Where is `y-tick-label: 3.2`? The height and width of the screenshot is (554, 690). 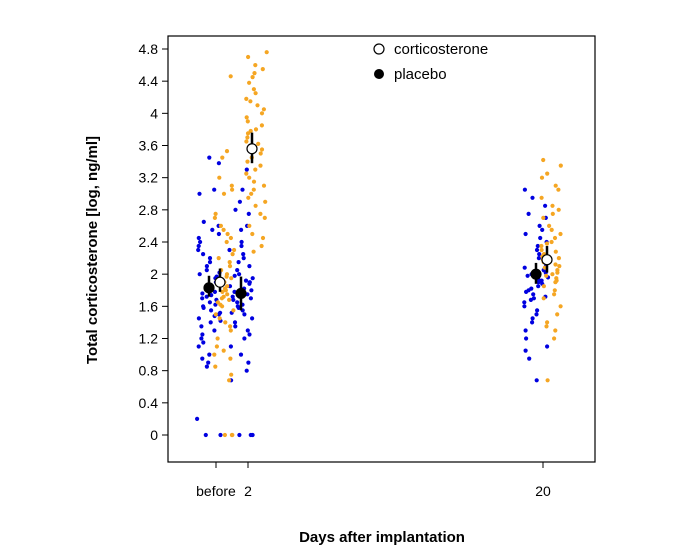 y-tick-label: 3.2 is located at coordinates (149, 178).